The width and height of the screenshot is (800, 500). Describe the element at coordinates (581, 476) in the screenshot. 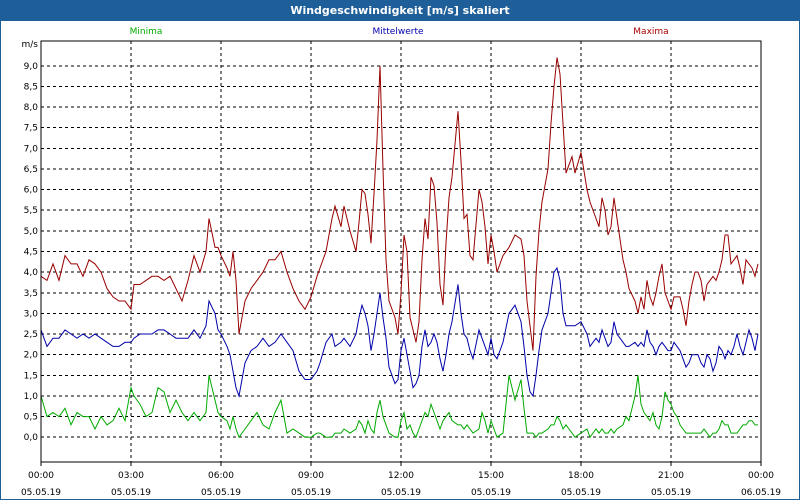

I see `x-tick-label-time: 18:00` at that location.